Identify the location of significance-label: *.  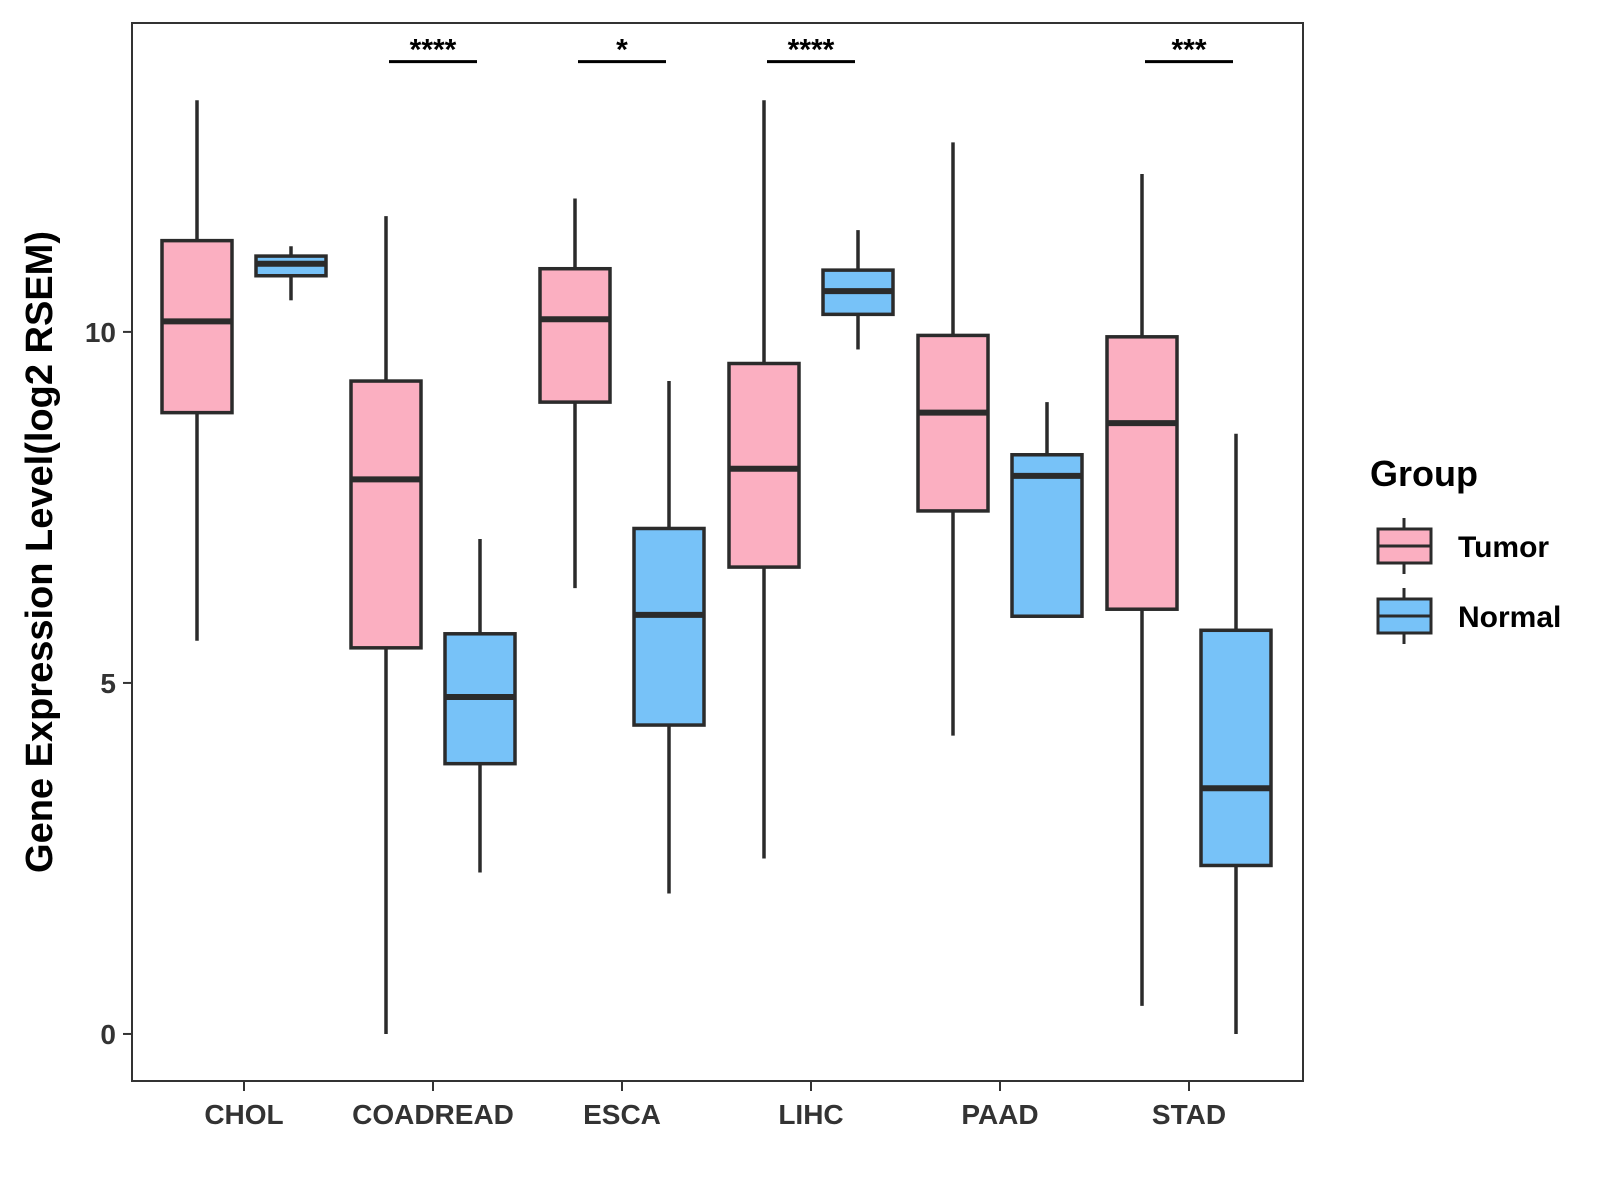
(622, 50).